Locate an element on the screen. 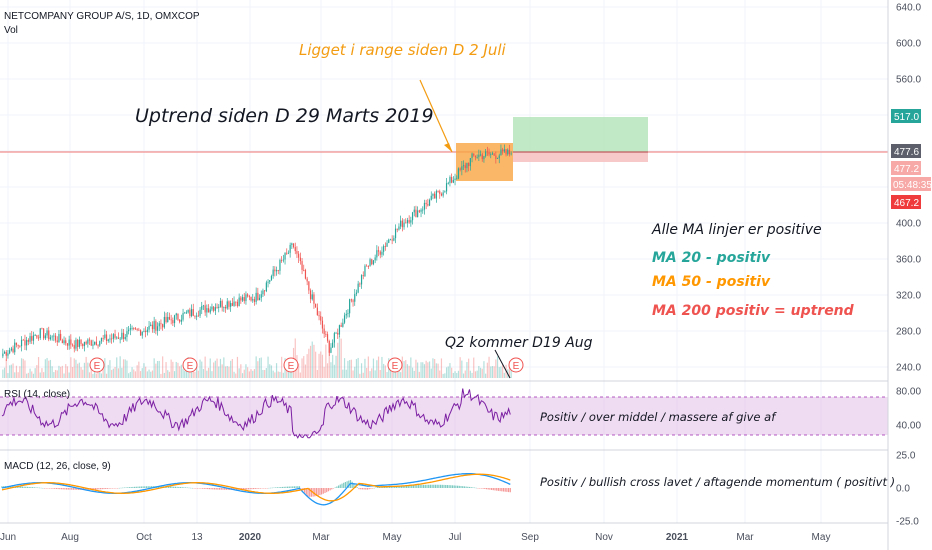 The width and height of the screenshot is (932, 550). time-tick-label: Jun is located at coordinates (8, 537).